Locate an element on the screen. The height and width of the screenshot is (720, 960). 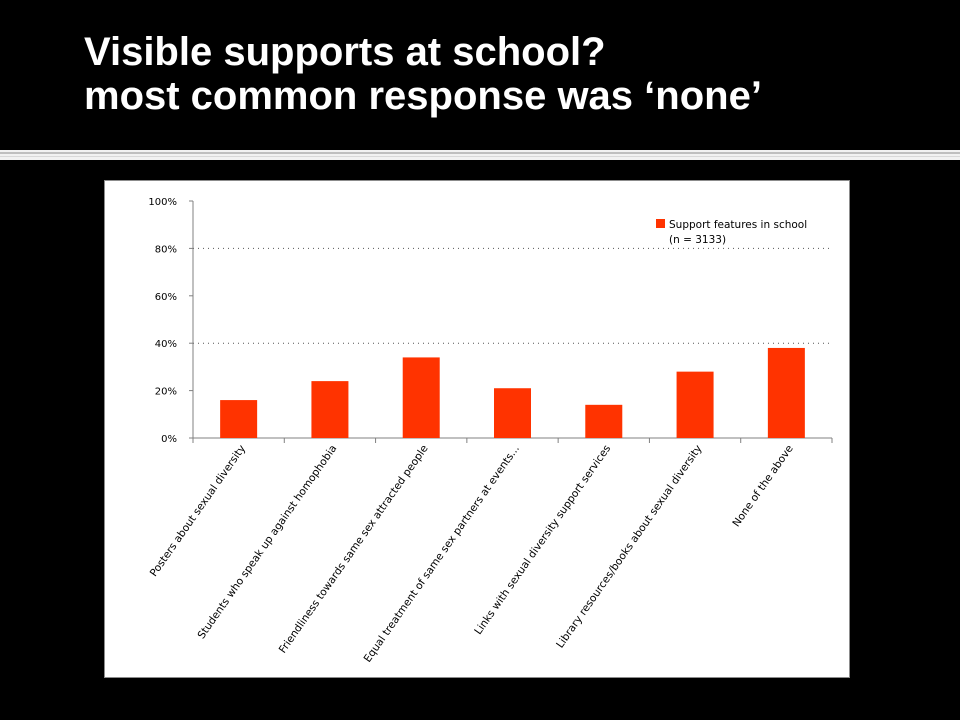
y-tick-label: 20% is located at coordinates (166, 392).